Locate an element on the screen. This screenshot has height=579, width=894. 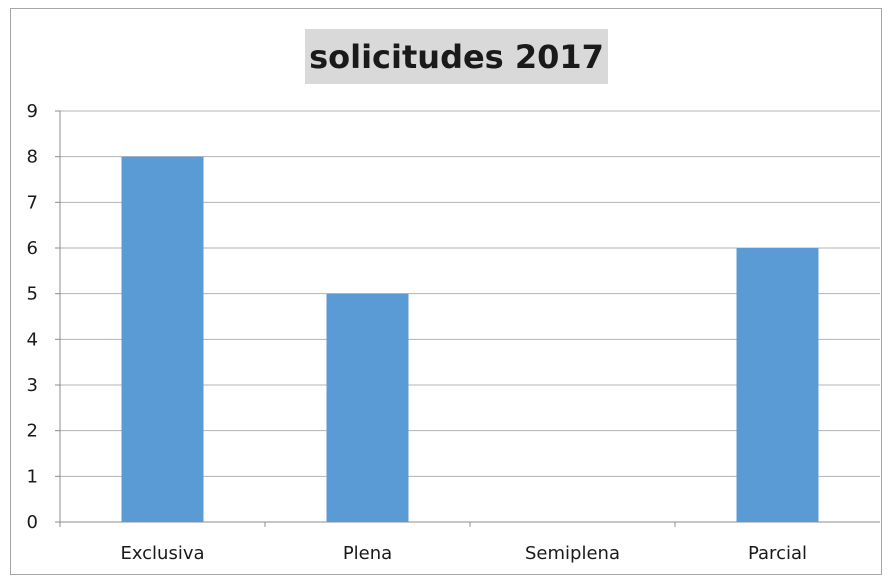
y-tick-label: 9 is located at coordinates (32, 111).